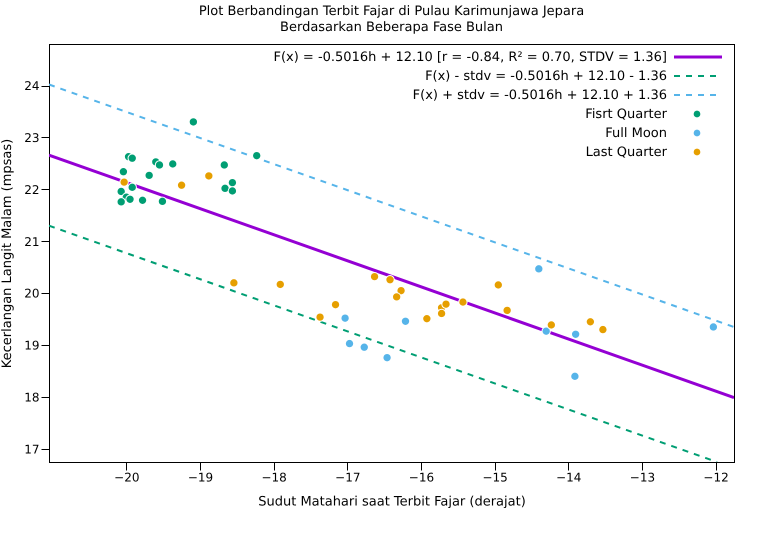 This screenshot has width=762, height=536. Describe the element at coordinates (127, 477) in the screenshot. I see `x-tick-label: −20` at that location.